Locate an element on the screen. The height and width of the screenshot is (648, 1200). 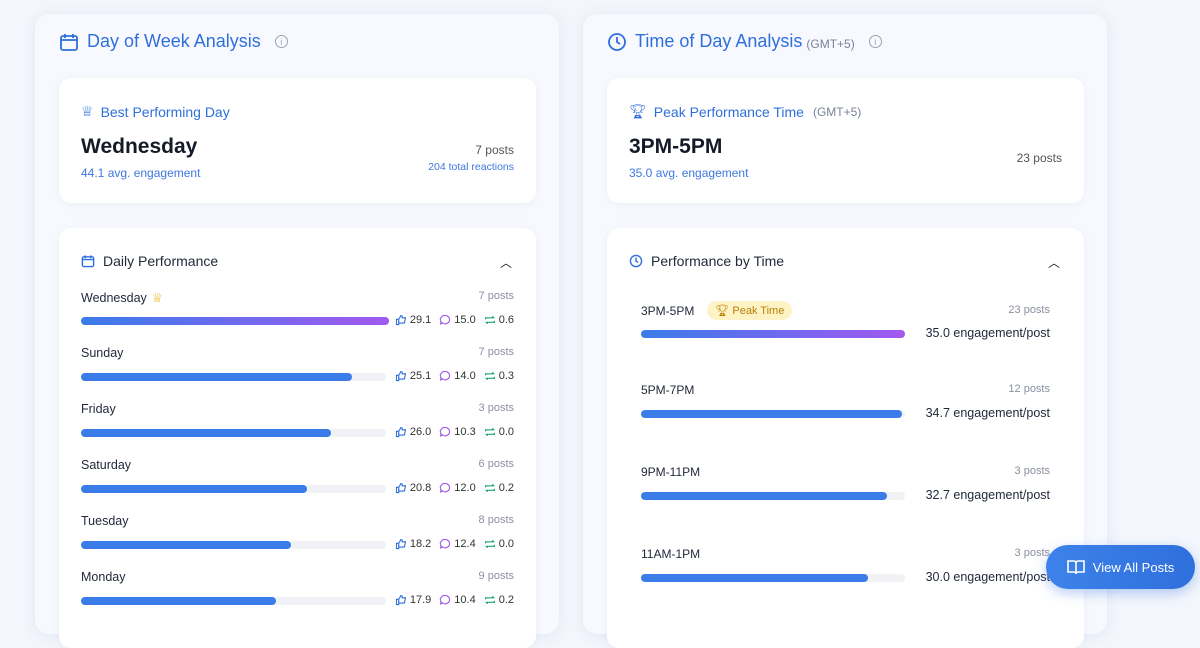
peak-time: 3PM-5PM is located at coordinates (676, 146).